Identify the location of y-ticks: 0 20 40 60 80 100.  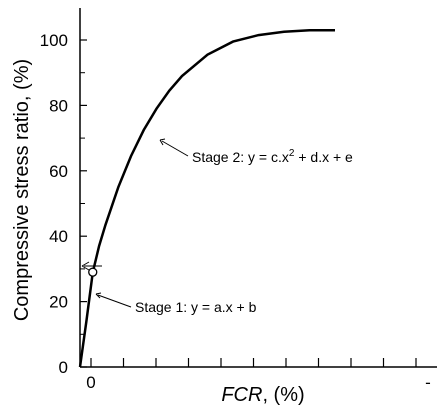
(63, 204).